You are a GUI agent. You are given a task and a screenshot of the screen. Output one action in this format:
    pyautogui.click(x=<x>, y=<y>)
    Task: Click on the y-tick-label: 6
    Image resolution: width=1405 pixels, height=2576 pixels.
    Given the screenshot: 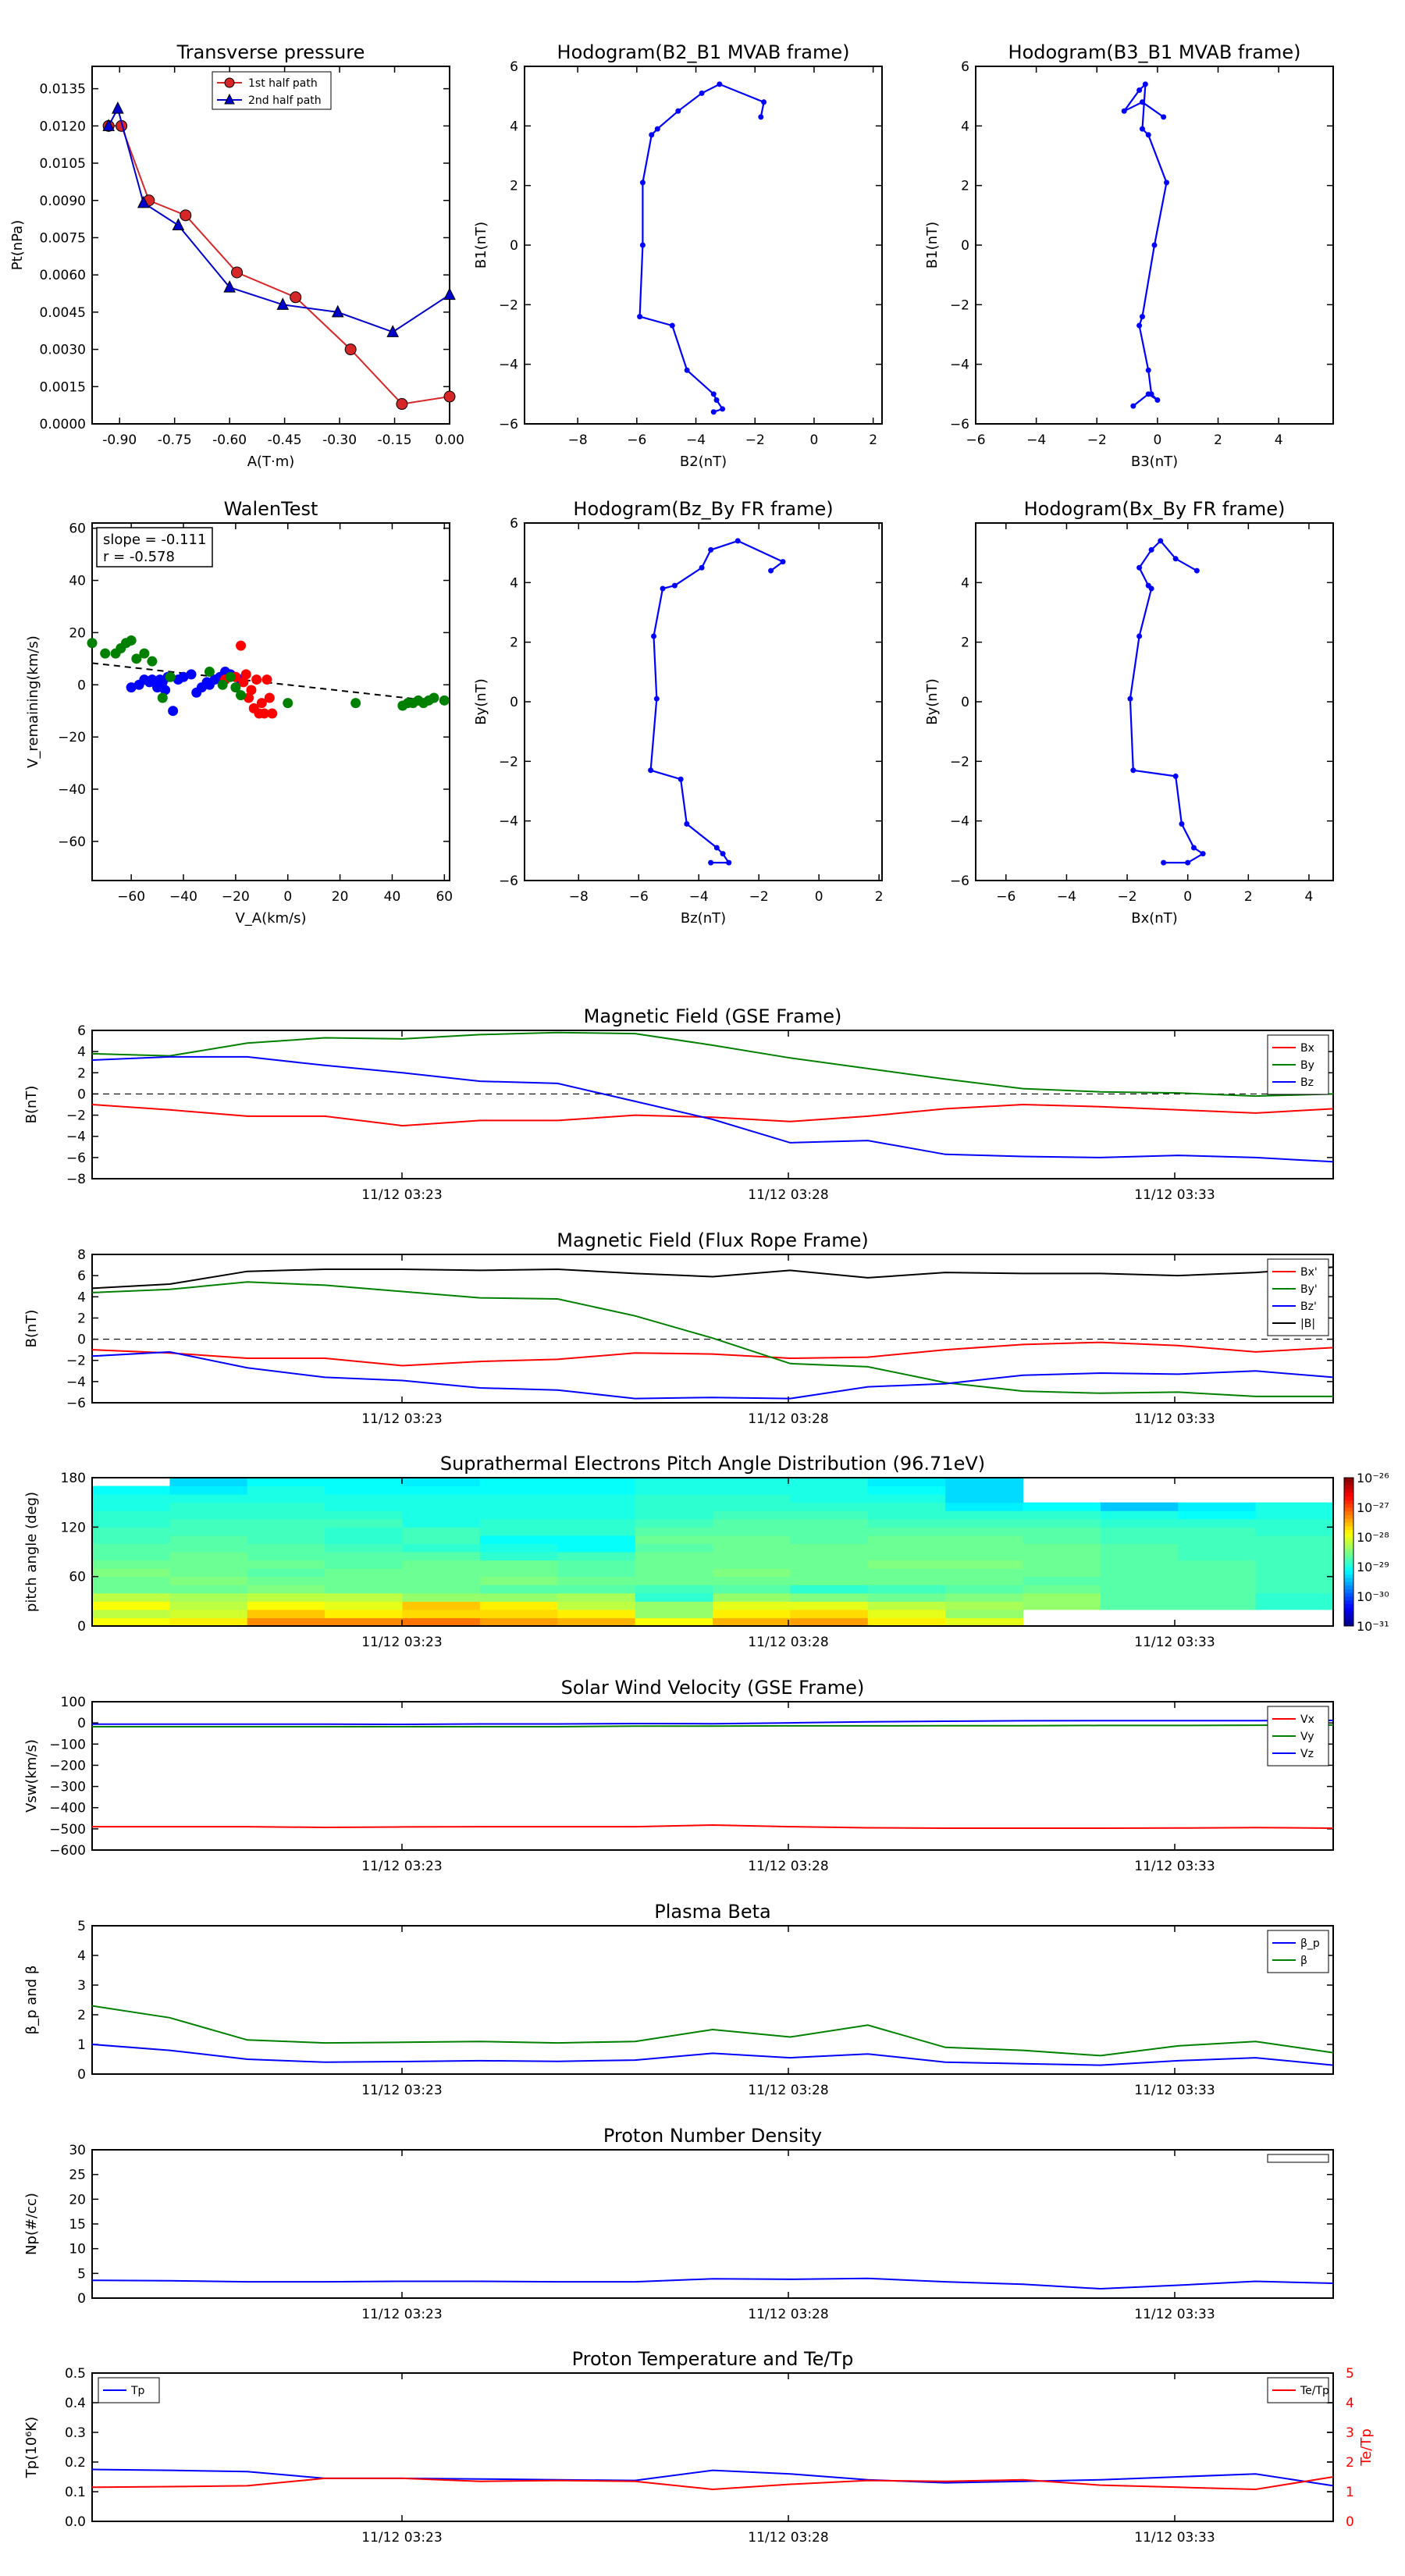 What is the action you would take?
    pyautogui.click(x=81, y=1031)
    